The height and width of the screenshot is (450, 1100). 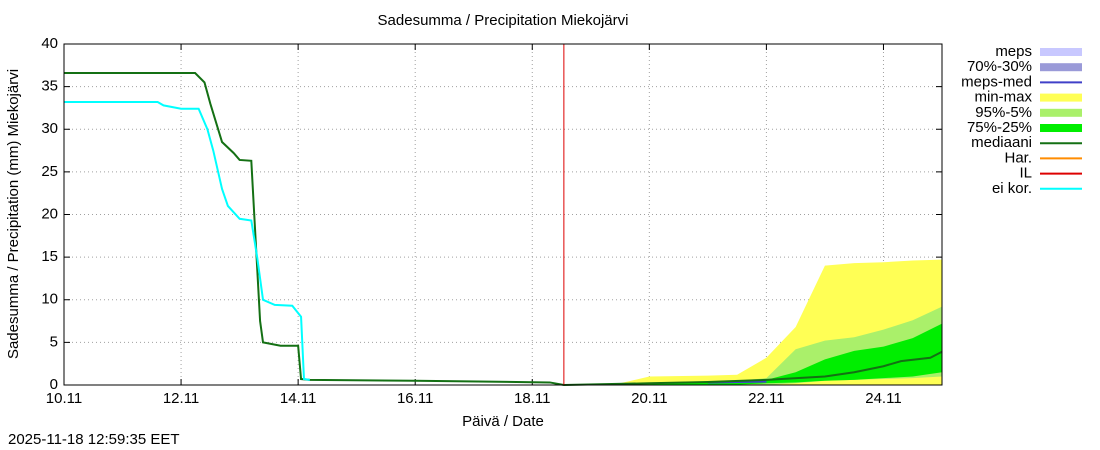 What do you see at coordinates (187, 240) in the screenshot?
I see `line` at bounding box center [187, 240].